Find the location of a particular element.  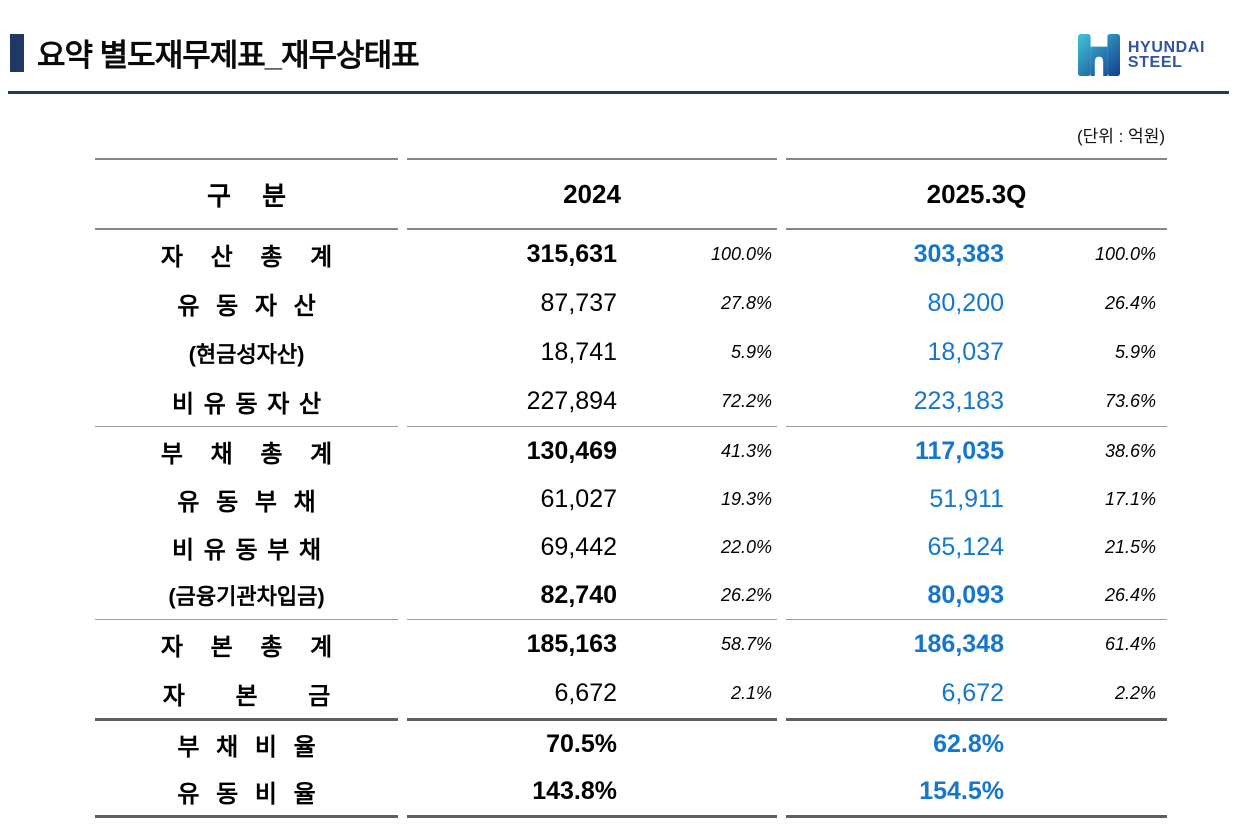

pct-2024: 100.0% is located at coordinates (741, 254).